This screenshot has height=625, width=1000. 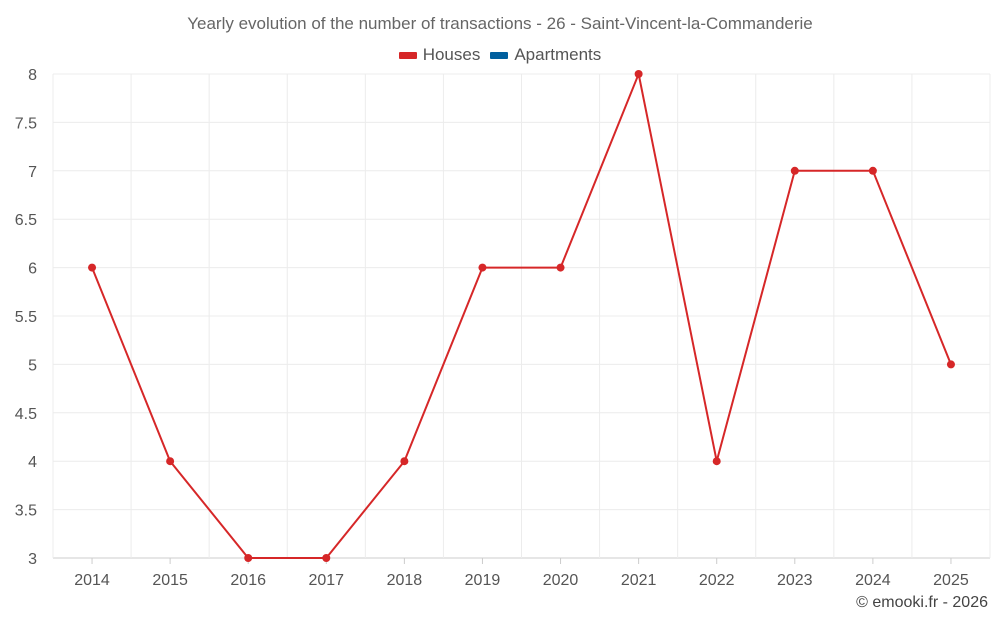 What do you see at coordinates (717, 580) in the screenshot?
I see `x-tick-label: 2022` at bounding box center [717, 580].